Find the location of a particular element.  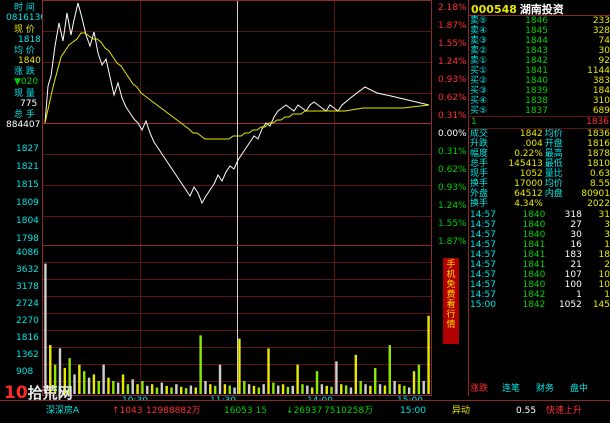

vol-tick-3: 2724 is located at coordinates (27, 304).